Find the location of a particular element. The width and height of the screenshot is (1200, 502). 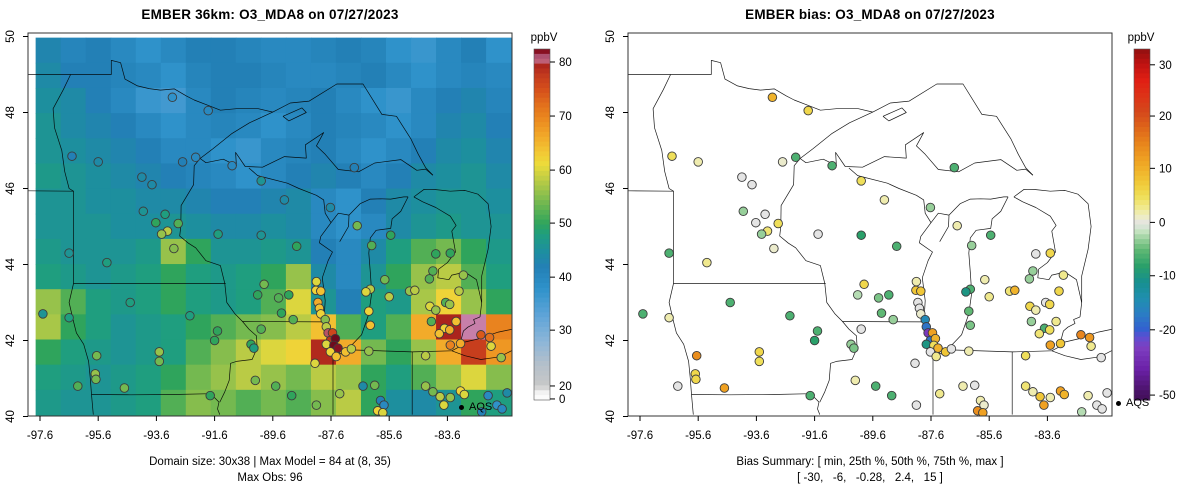

right-caption-line2: [ -30, -6, -0.28, 2.4, 15 ] is located at coordinates (870, 478).